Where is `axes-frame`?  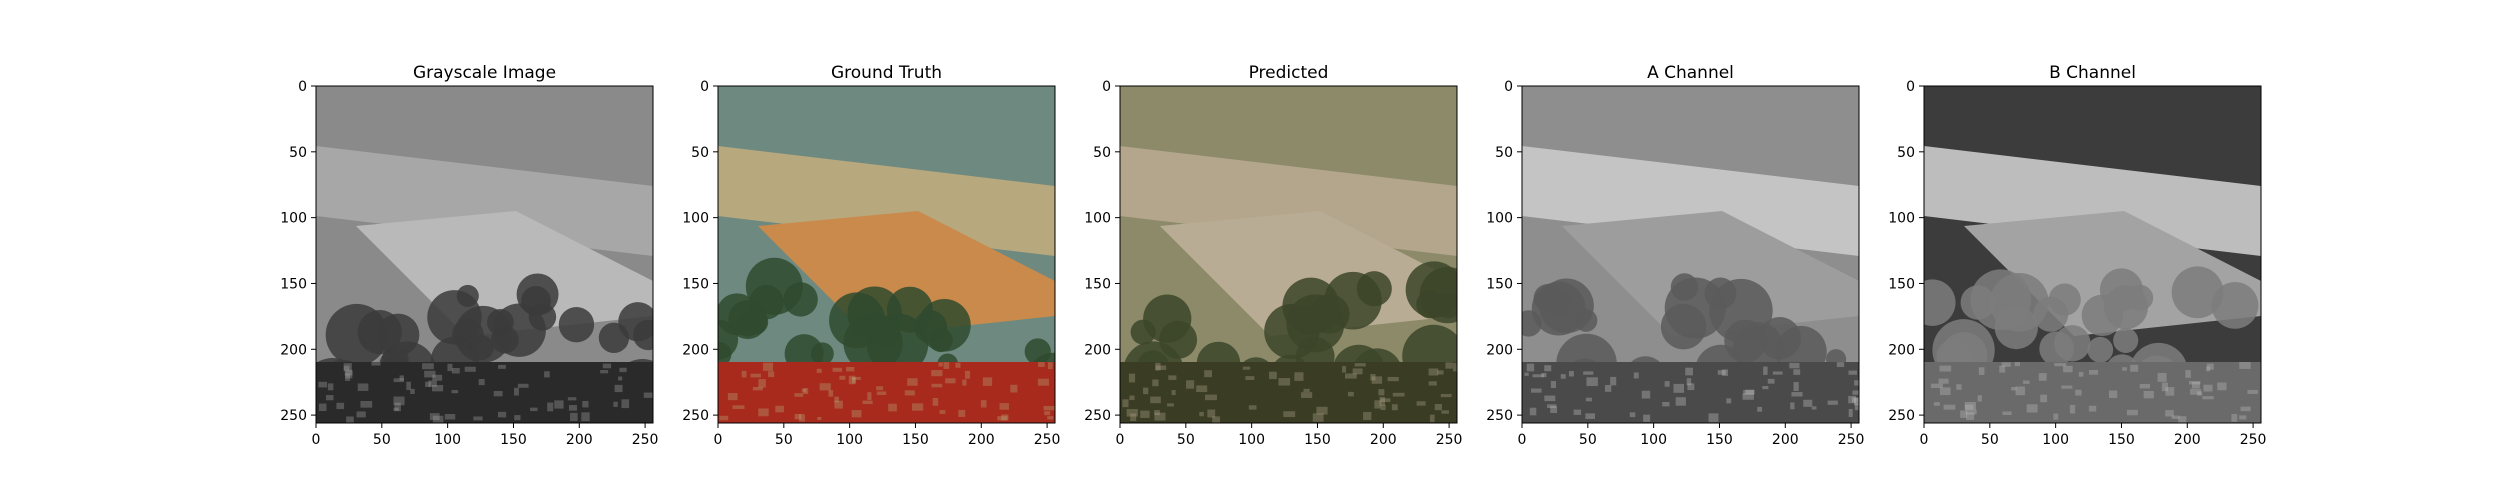
axes-frame is located at coordinates (2092, 254).